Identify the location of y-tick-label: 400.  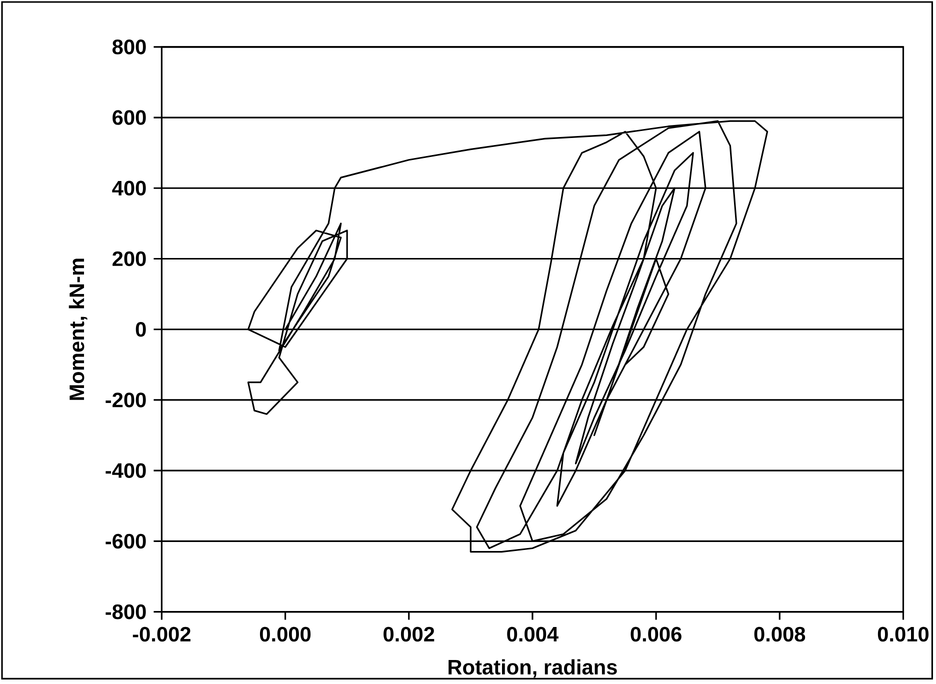
(129, 188).